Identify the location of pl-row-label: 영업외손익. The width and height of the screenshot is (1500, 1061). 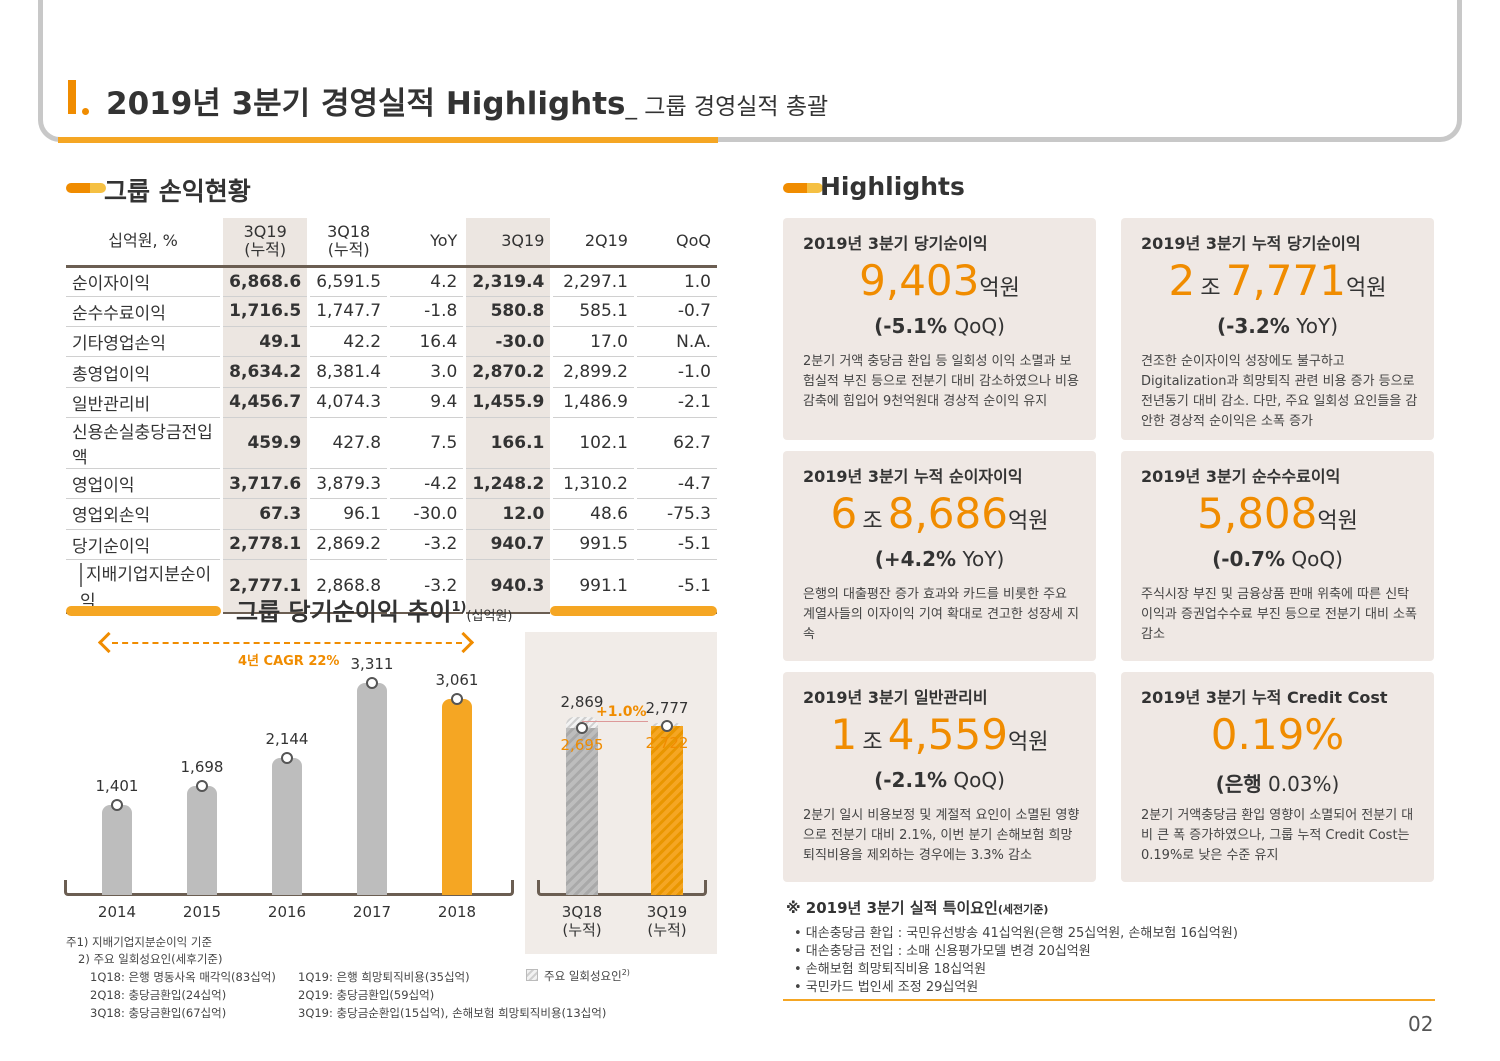
(144, 514).